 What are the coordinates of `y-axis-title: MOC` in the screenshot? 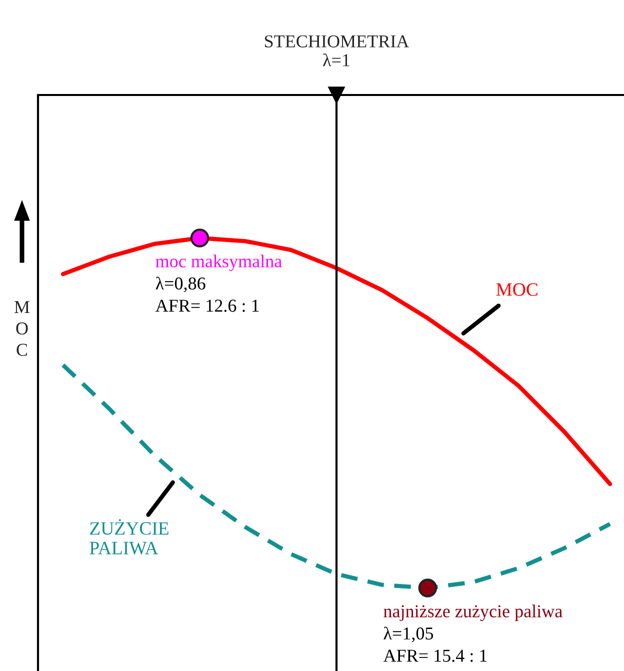 It's located at (22, 328).